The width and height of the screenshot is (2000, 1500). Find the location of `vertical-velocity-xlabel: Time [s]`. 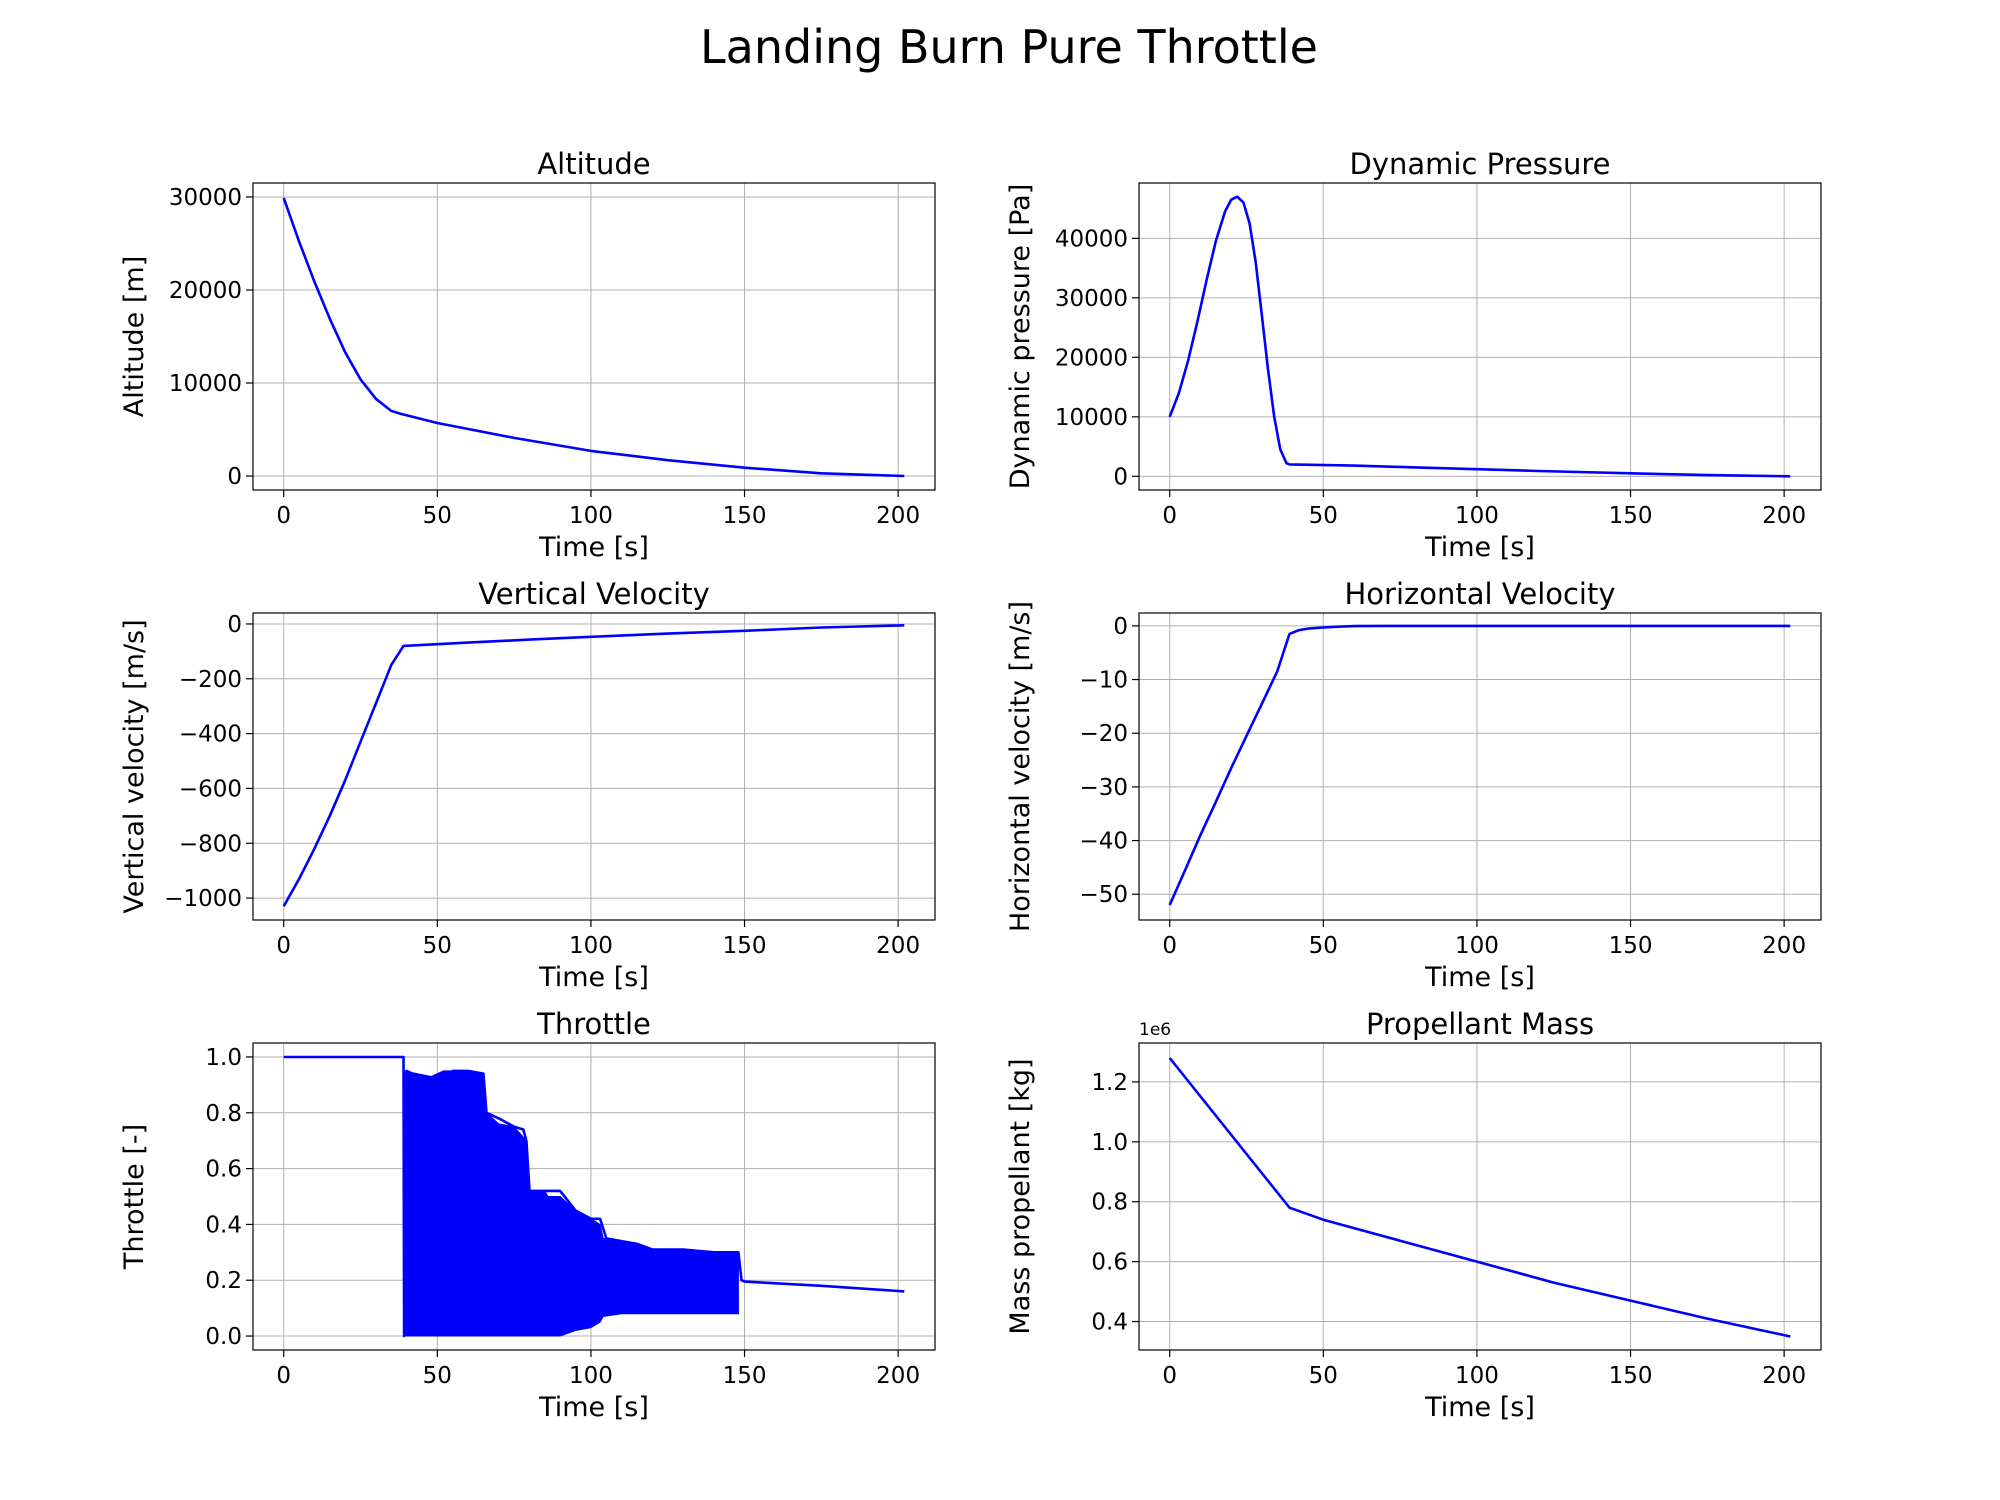

vertical-velocity-xlabel: Time [s] is located at coordinates (593, 977).